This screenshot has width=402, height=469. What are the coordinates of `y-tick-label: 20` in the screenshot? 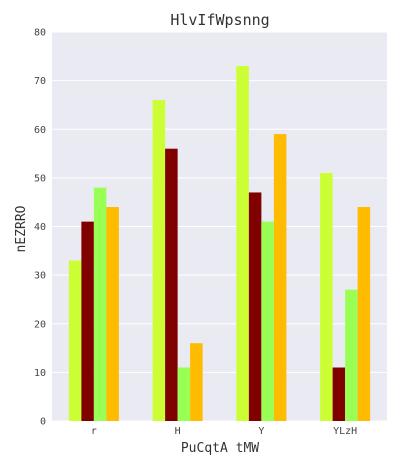 It's located at (40, 324).